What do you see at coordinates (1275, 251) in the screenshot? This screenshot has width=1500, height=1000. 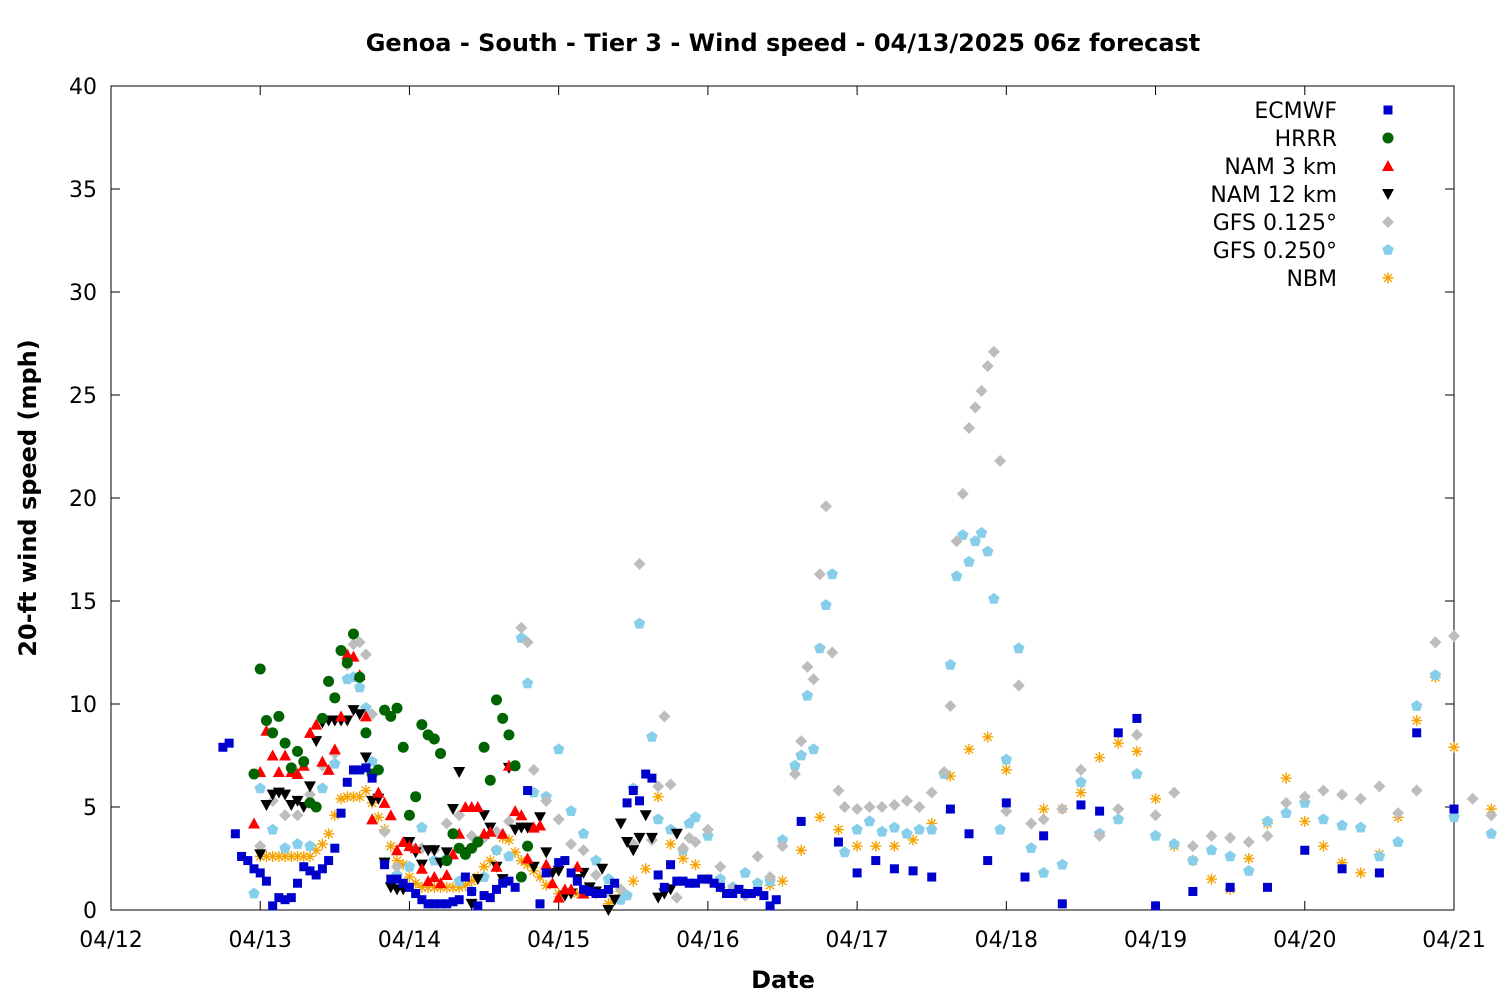 I see `legend-label: GFS 0.250°` at bounding box center [1275, 251].